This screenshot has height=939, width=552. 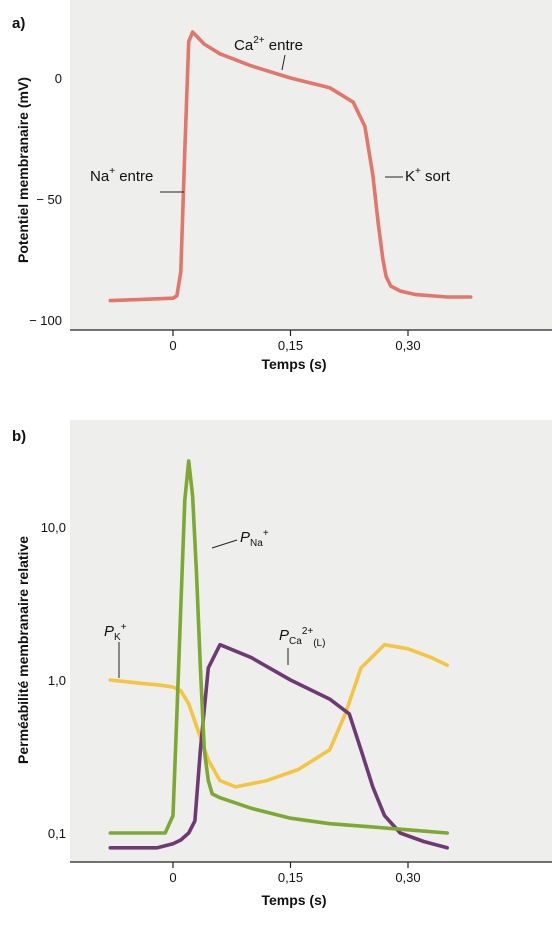 I want to click on panel-a-x-ticks: 0 0,15 0,30, so click(x=295, y=341).